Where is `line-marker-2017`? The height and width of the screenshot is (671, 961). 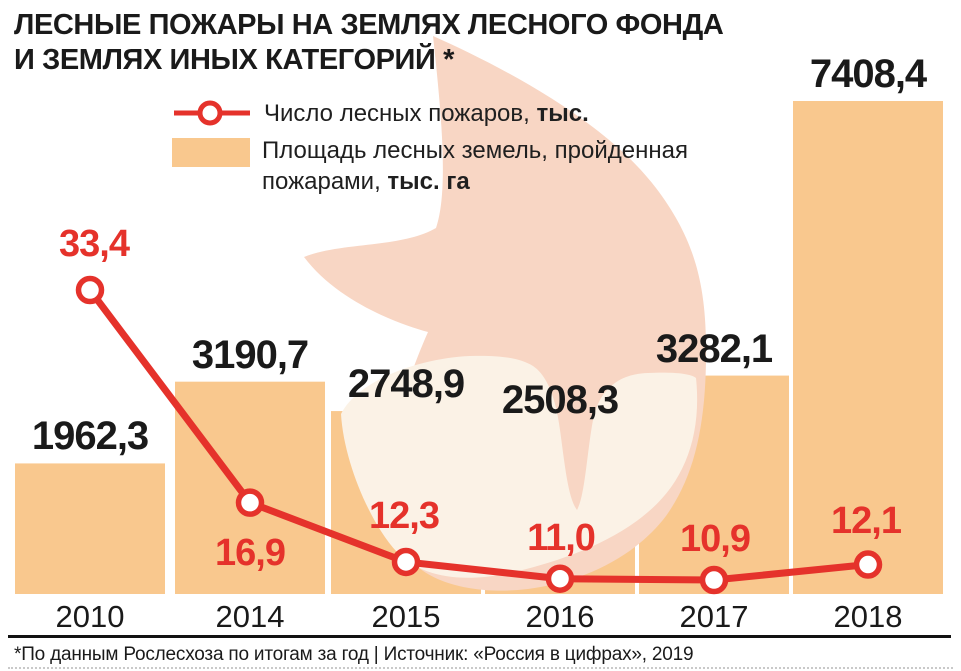 line-marker-2017 is located at coordinates (714, 580).